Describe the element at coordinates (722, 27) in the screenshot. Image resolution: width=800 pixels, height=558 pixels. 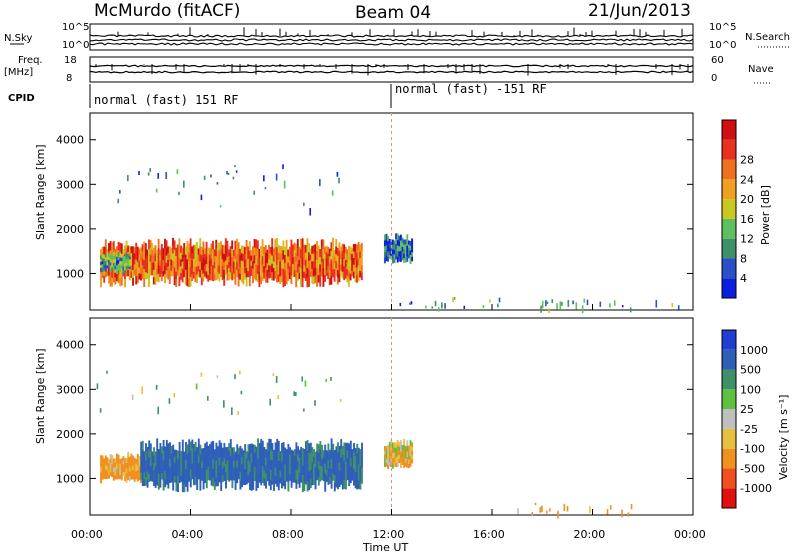
I see `nsearch-tick-top: 10^5` at that location.